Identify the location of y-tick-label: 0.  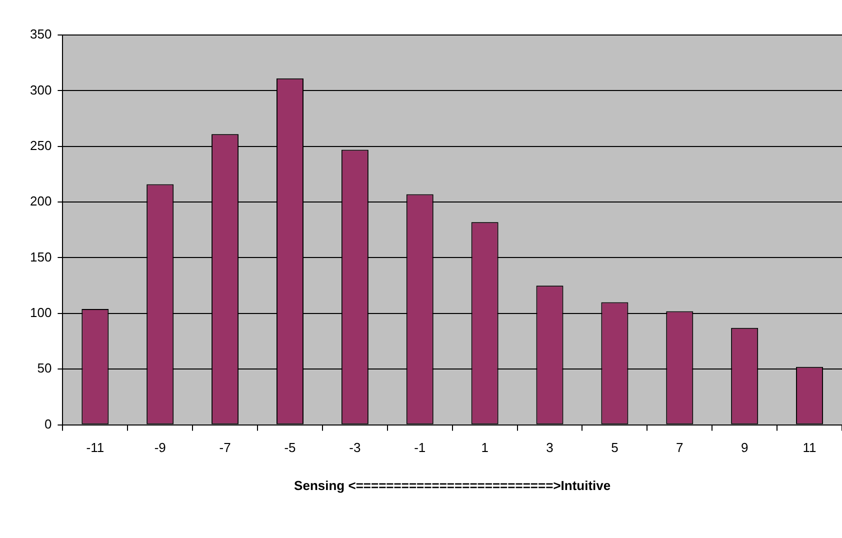
(48, 424).